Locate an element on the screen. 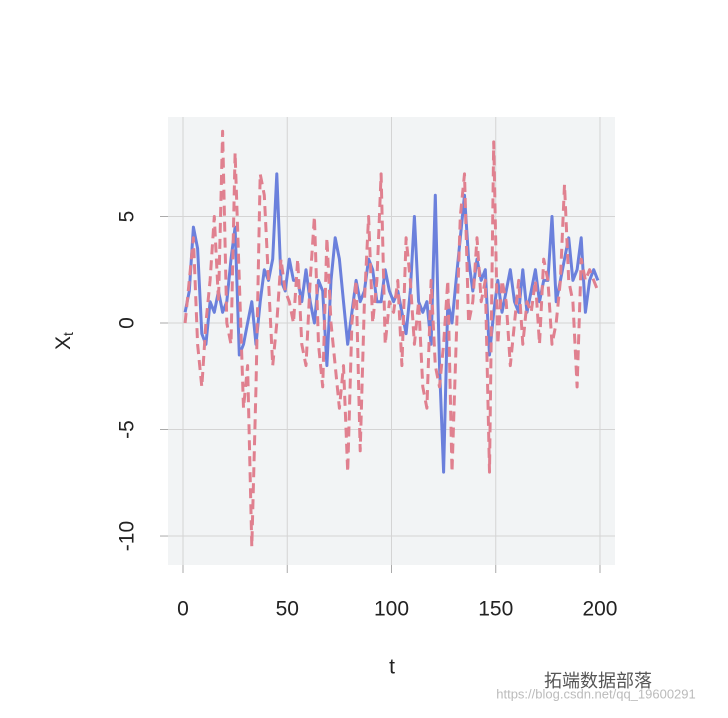 The image size is (728, 718). x-axis-label: t is located at coordinates (392, 667).